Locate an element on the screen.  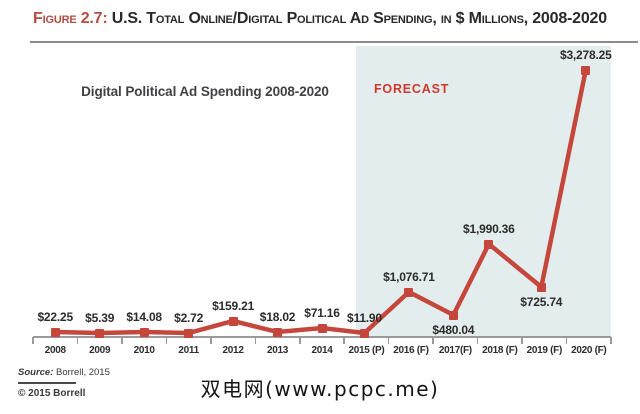
x-axis-label: 2012 is located at coordinates (233, 350).